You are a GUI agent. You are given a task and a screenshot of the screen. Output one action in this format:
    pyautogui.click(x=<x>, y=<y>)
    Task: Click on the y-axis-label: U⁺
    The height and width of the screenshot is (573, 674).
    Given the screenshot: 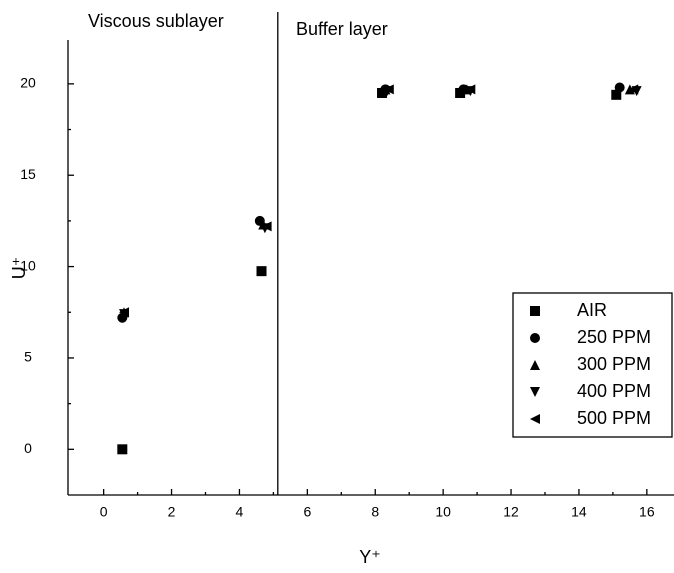 What is the action you would take?
    pyautogui.click(x=19, y=268)
    